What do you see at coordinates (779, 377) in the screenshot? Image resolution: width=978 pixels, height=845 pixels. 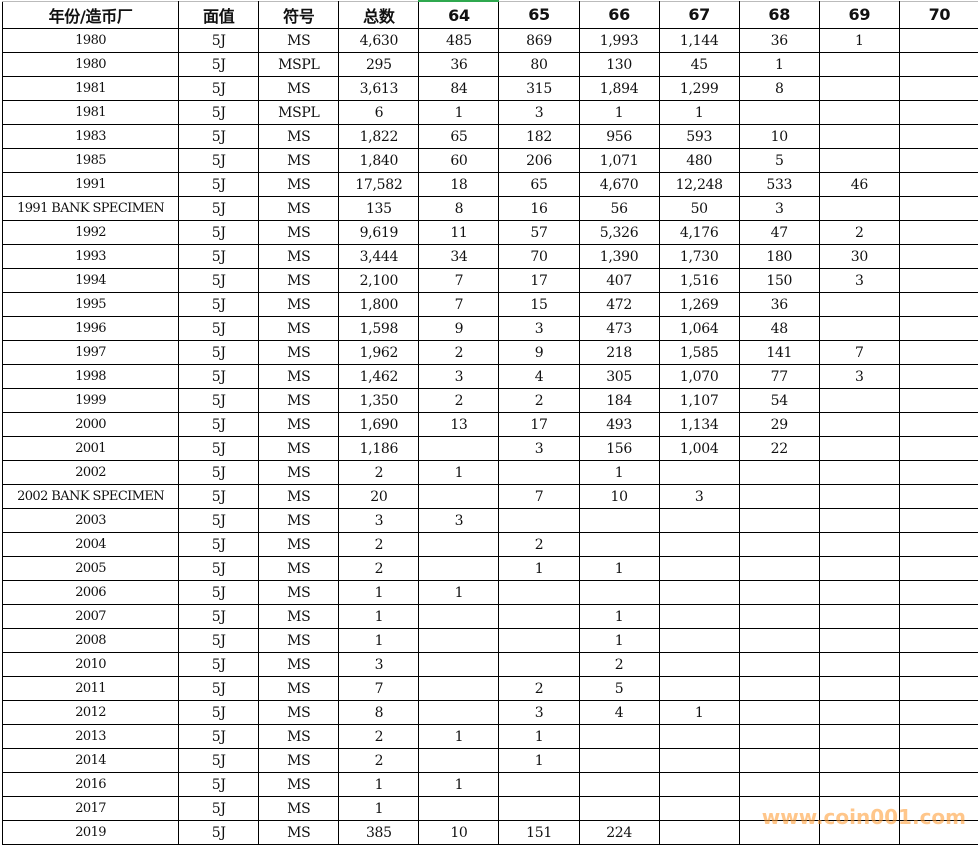 I see `cell-grade-68: 77` at bounding box center [779, 377].